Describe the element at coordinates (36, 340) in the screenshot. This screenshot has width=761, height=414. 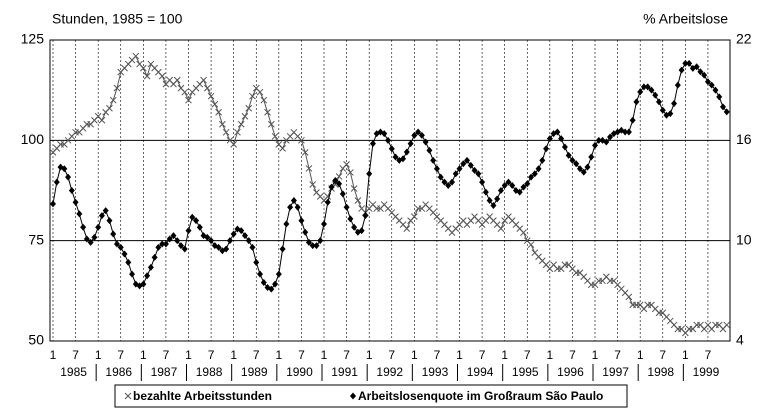
I see `y-tick-label: 50` at that location.